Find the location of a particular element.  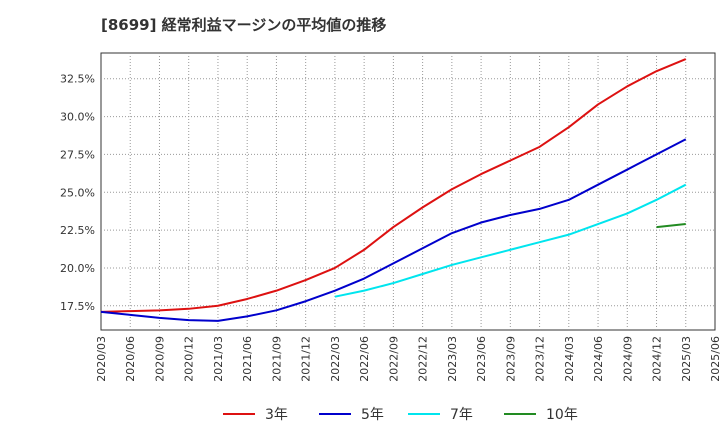

x-tick-label: 2024/12 is located at coordinates (657, 359).